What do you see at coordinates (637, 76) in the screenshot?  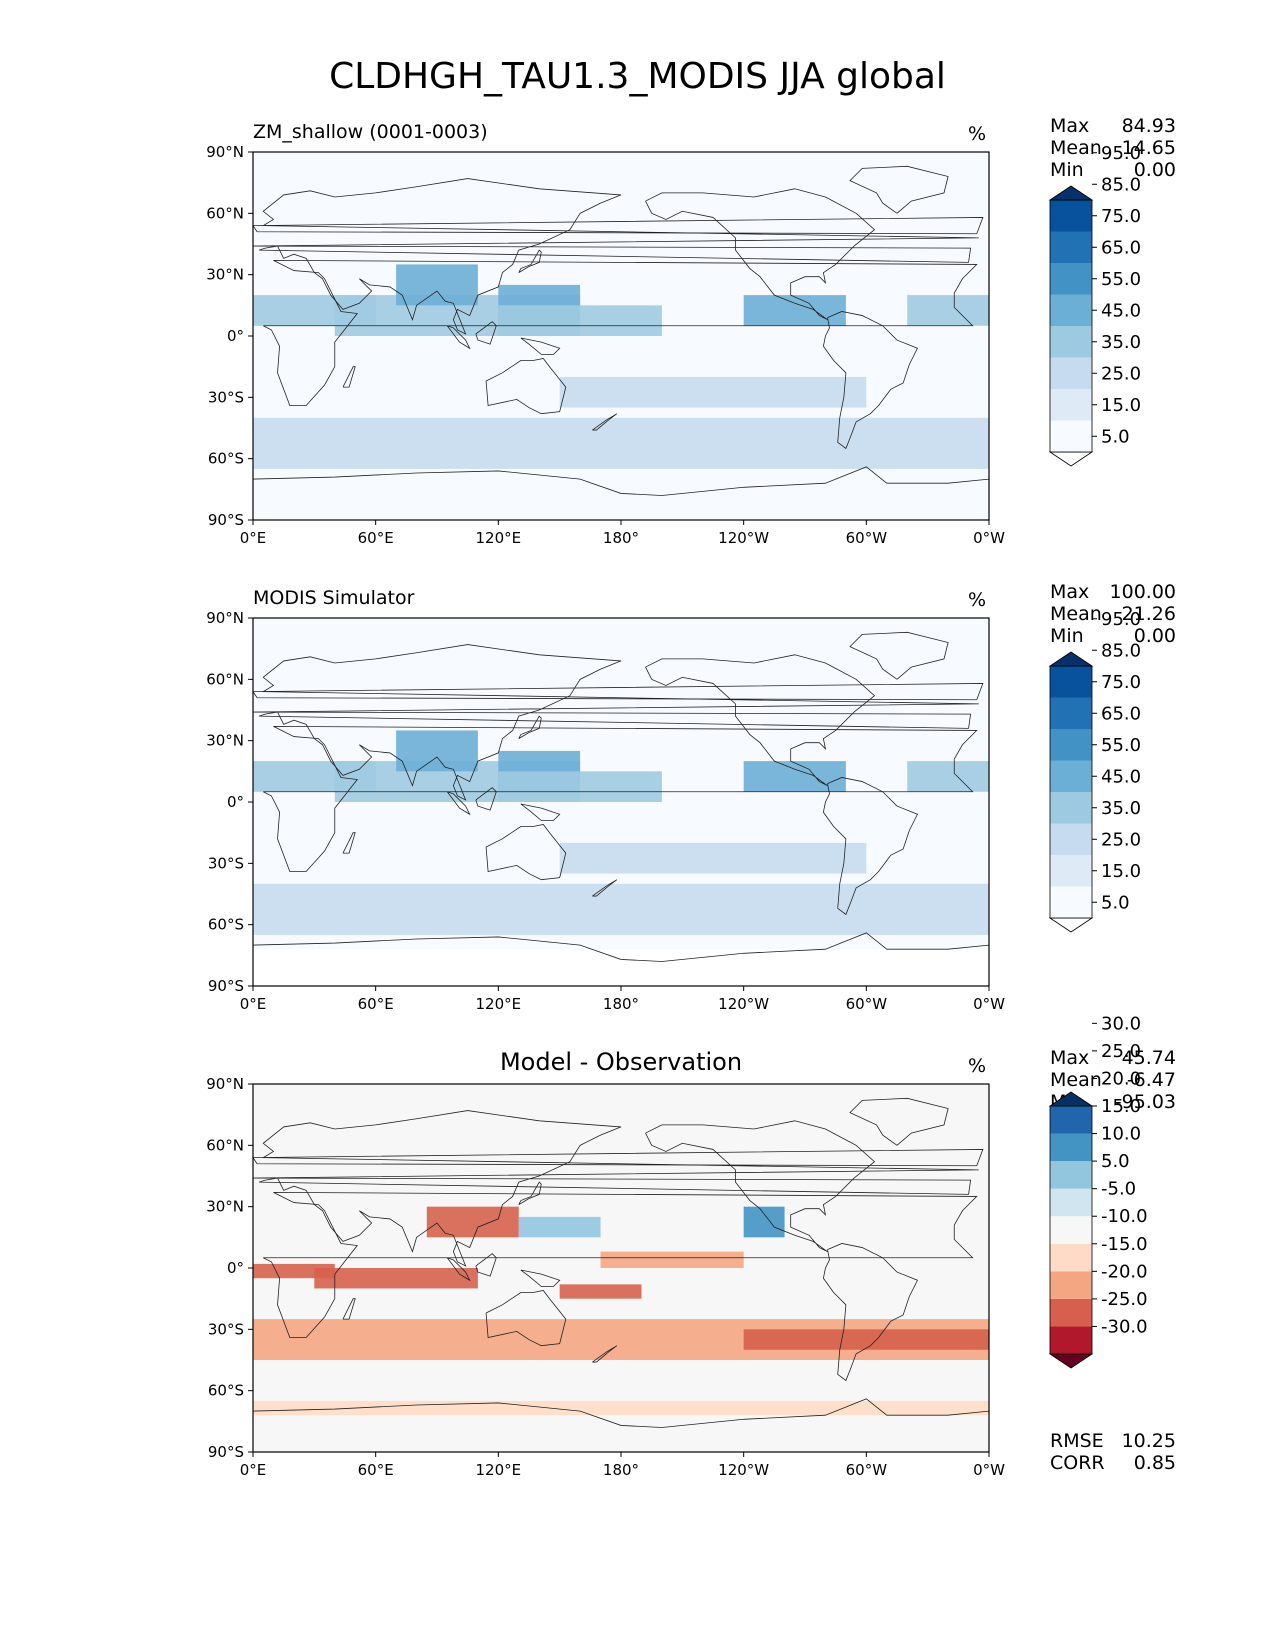 I see `figure-title: CLDHGH_TAU1.3_MODIS JJA global` at bounding box center [637, 76].